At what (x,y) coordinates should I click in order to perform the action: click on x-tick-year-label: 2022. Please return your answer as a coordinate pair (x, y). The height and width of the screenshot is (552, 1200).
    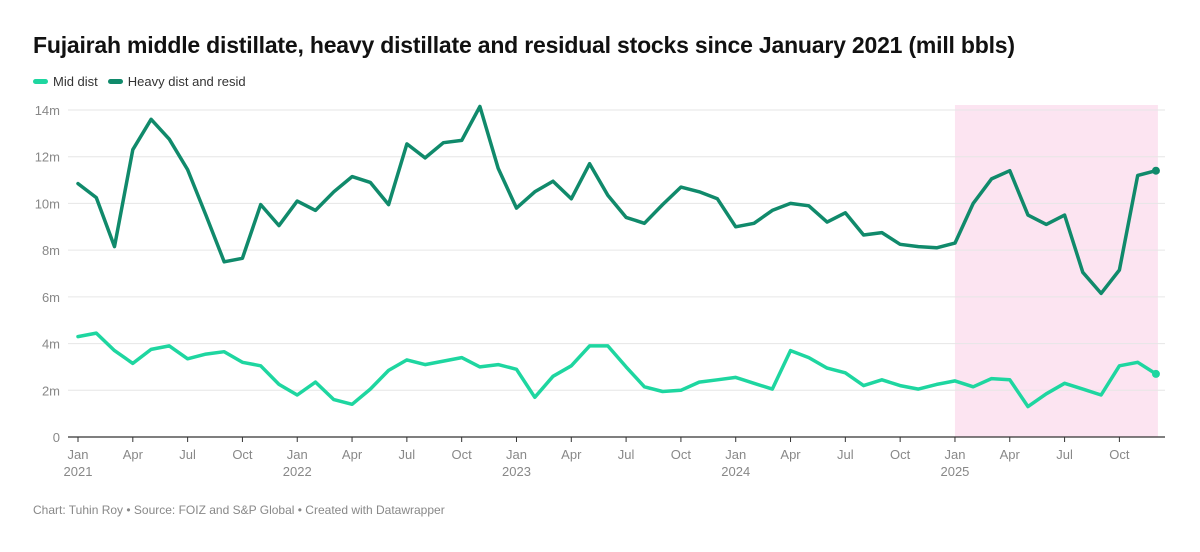
    Looking at the image, I should click on (297, 471).